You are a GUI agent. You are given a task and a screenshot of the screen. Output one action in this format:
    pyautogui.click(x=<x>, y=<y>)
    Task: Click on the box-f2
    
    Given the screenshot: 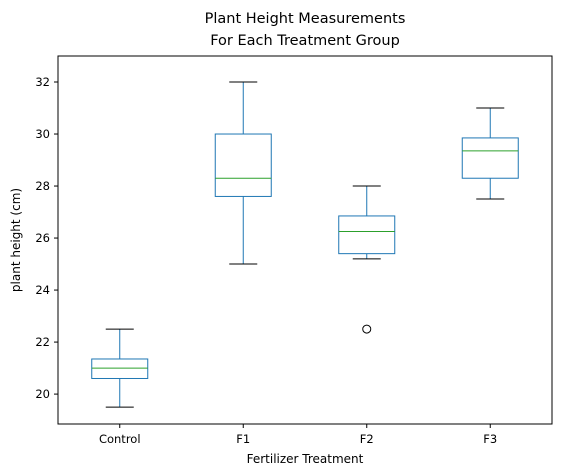 What is the action you would take?
    pyautogui.click(x=367, y=259)
    